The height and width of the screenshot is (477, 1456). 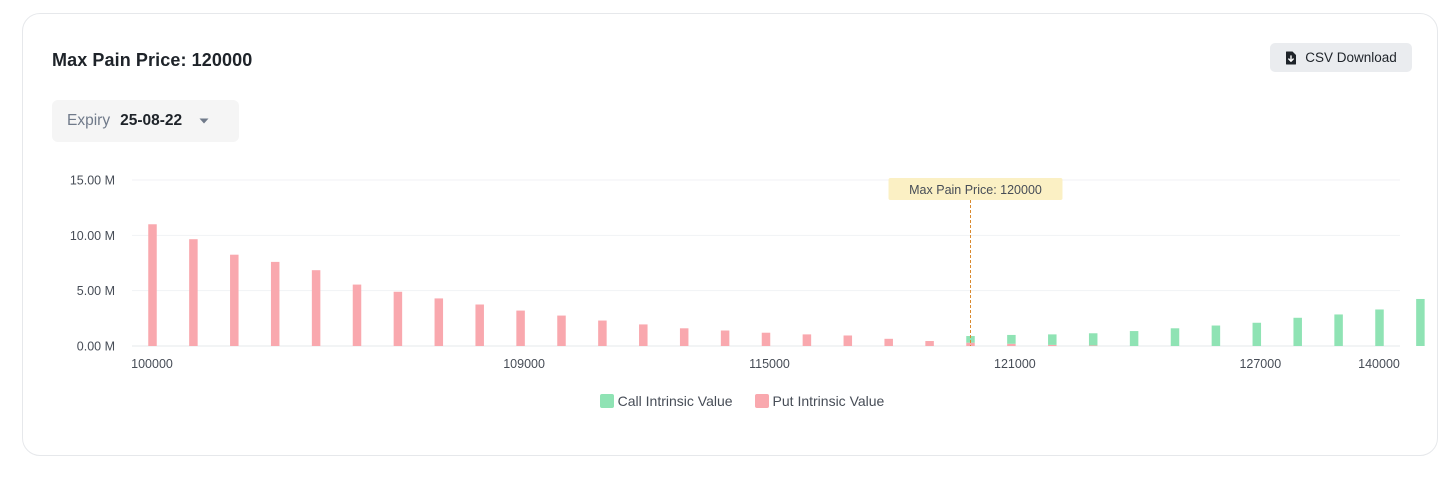 What do you see at coordinates (96, 347) in the screenshot?
I see `y-tick-label: 0.00 M` at bounding box center [96, 347].